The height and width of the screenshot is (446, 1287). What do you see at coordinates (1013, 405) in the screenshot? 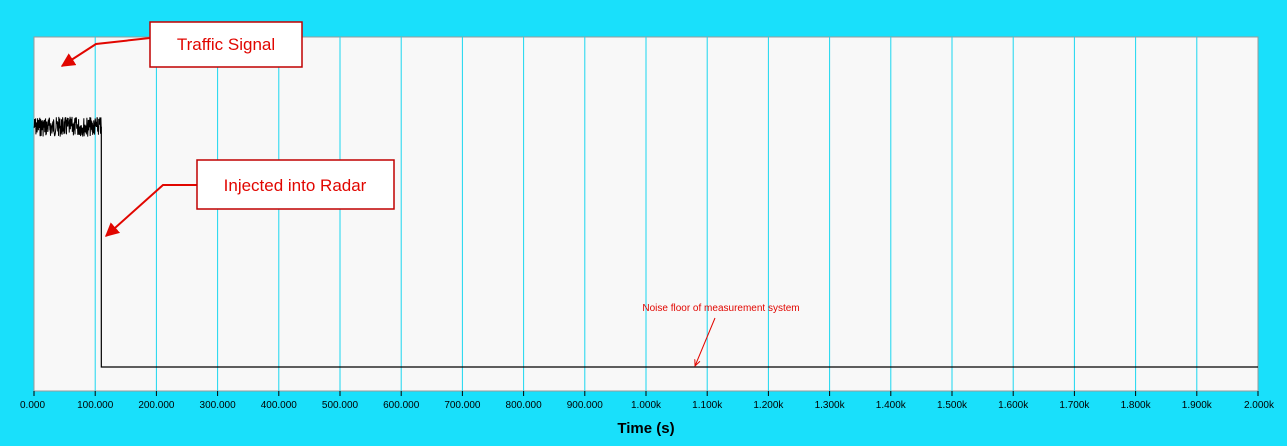
I see `x-tick-label: 1.600k` at bounding box center [1013, 405].